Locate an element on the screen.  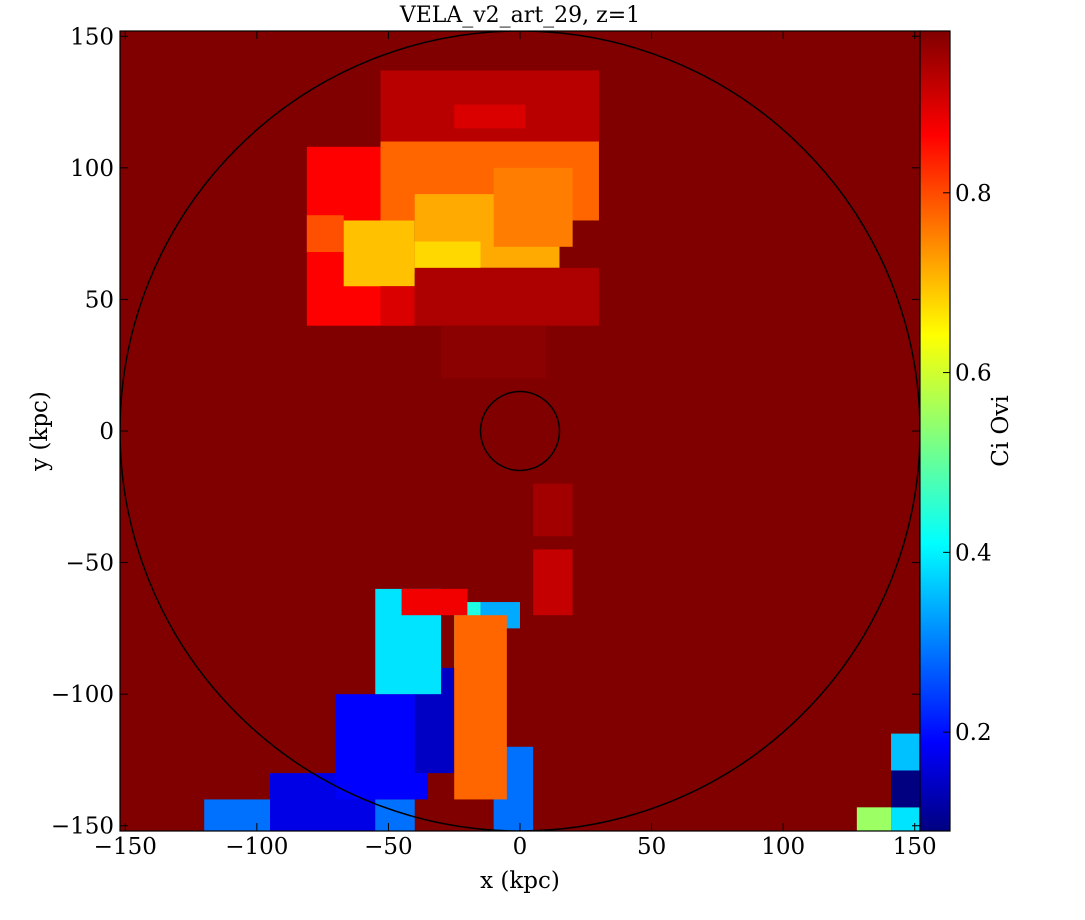
y-tick-label: −50 is located at coordinates (89, 564).